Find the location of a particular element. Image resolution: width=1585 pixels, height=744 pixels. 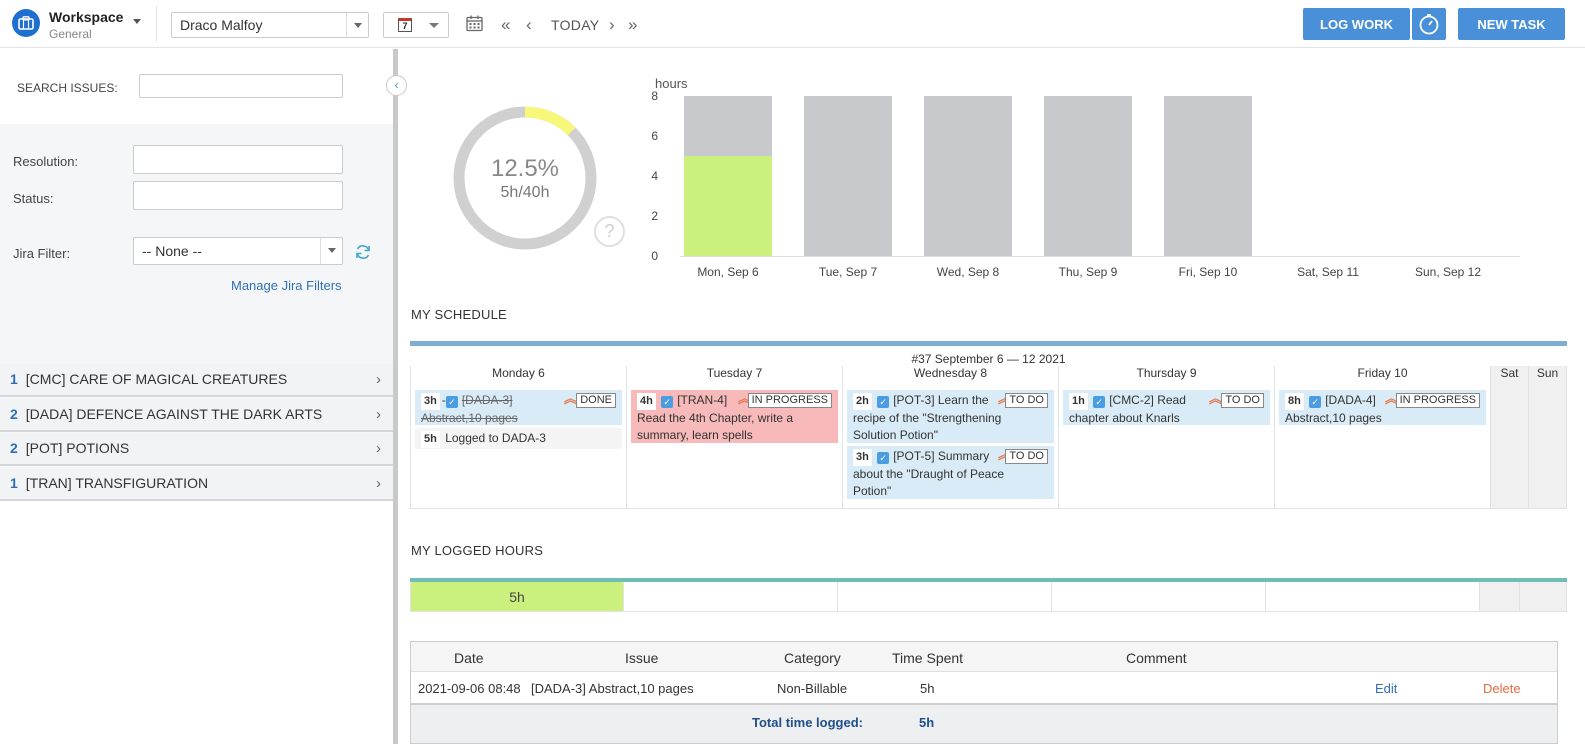

briefcase-icon is located at coordinates (26, 23).